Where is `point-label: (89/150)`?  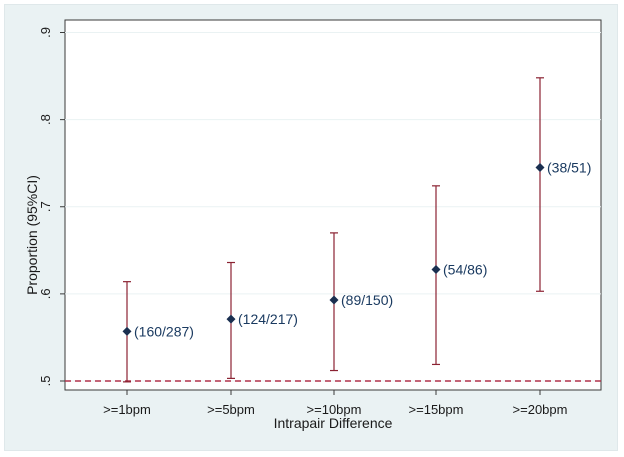 point-label: (89/150) is located at coordinates (367, 300).